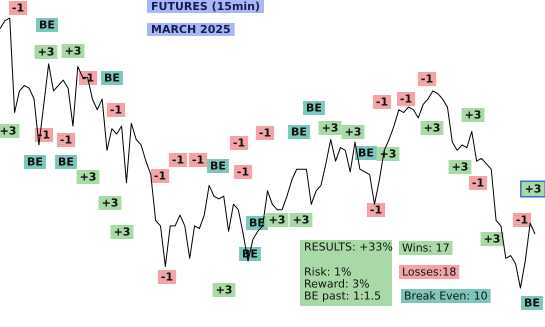  I want to click on text: BE past: 1:1.5, so click(343, 296).